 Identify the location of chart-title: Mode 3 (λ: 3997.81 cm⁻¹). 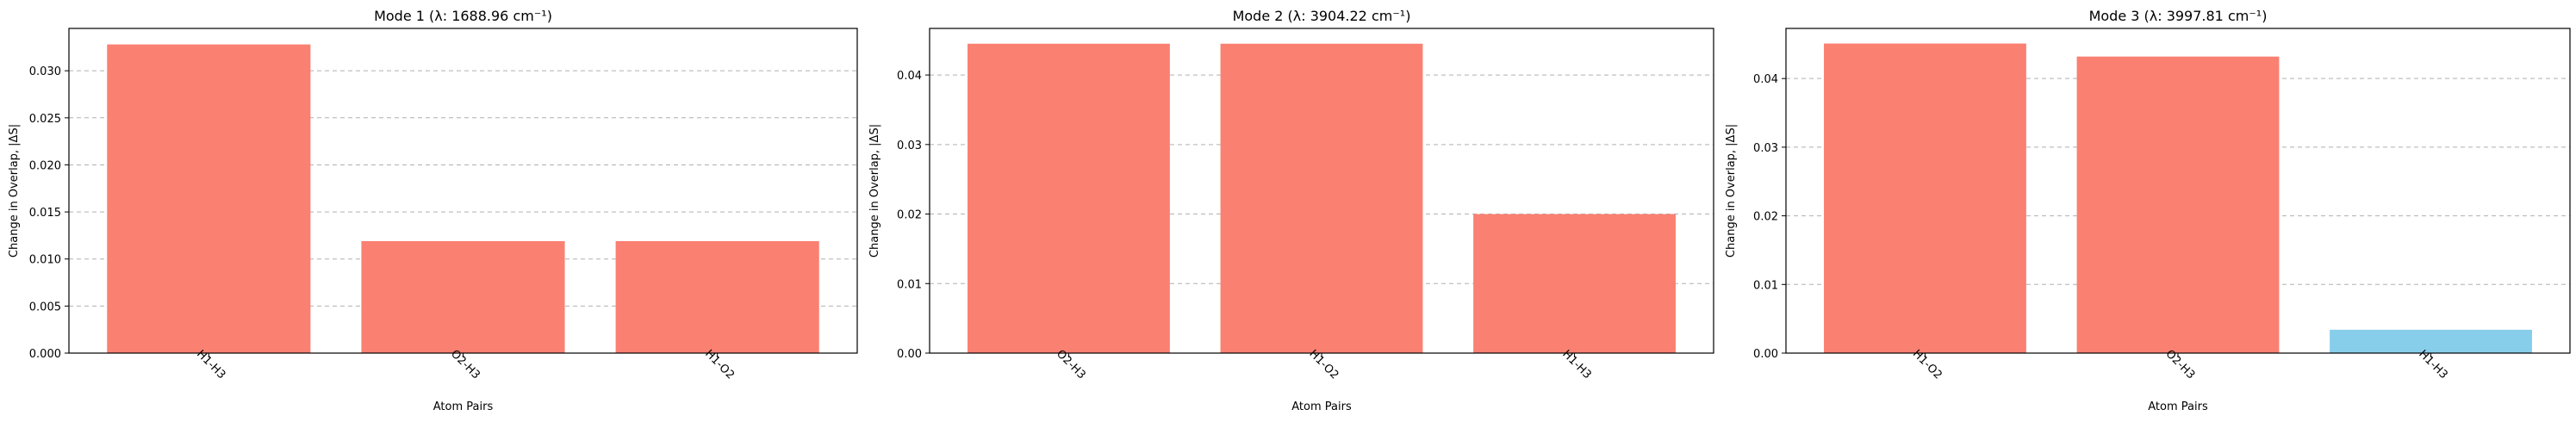
(2179, 16).